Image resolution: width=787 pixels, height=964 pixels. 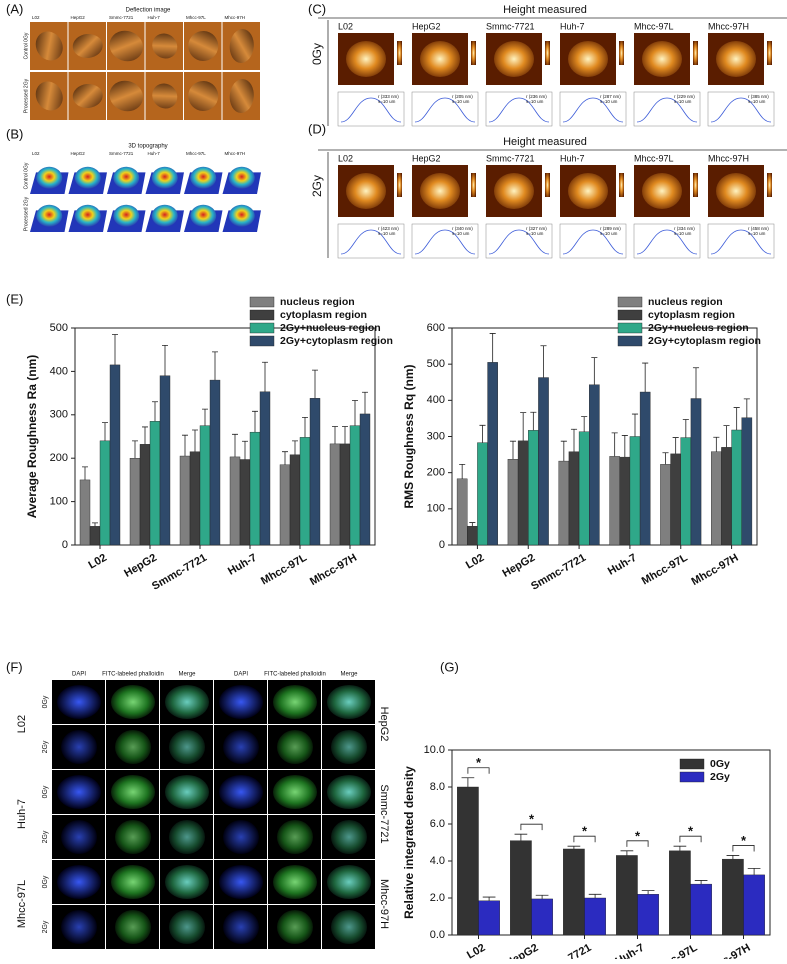 What do you see at coordinates (14, 8) in the screenshot?
I see `panel-label: (A)` at bounding box center [14, 8].